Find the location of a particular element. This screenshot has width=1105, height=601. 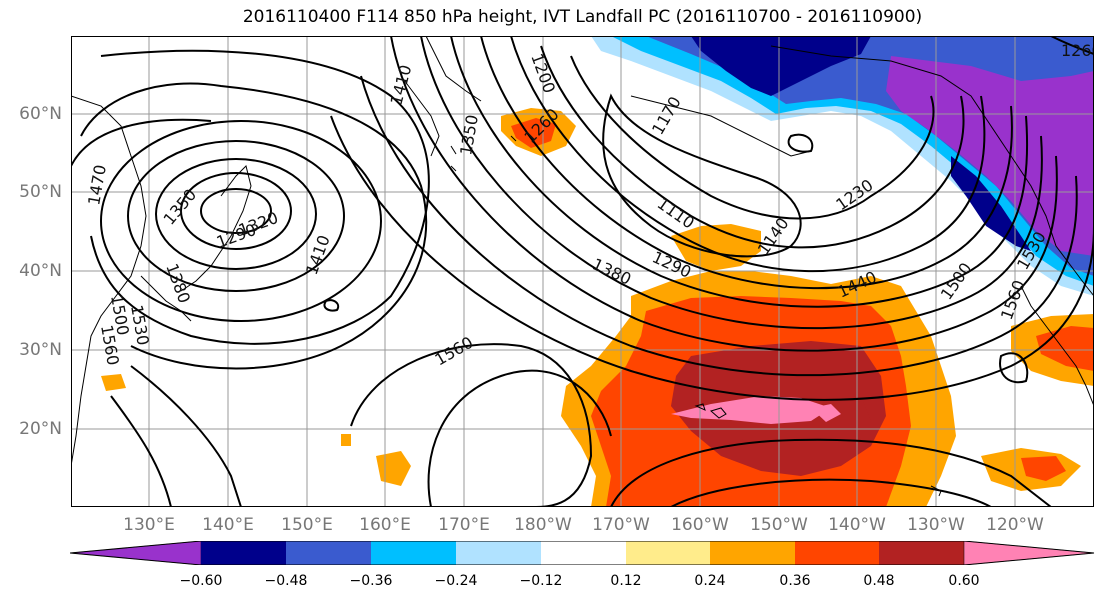

lat-label-50n: 50°N is located at coordinates (40, 192).